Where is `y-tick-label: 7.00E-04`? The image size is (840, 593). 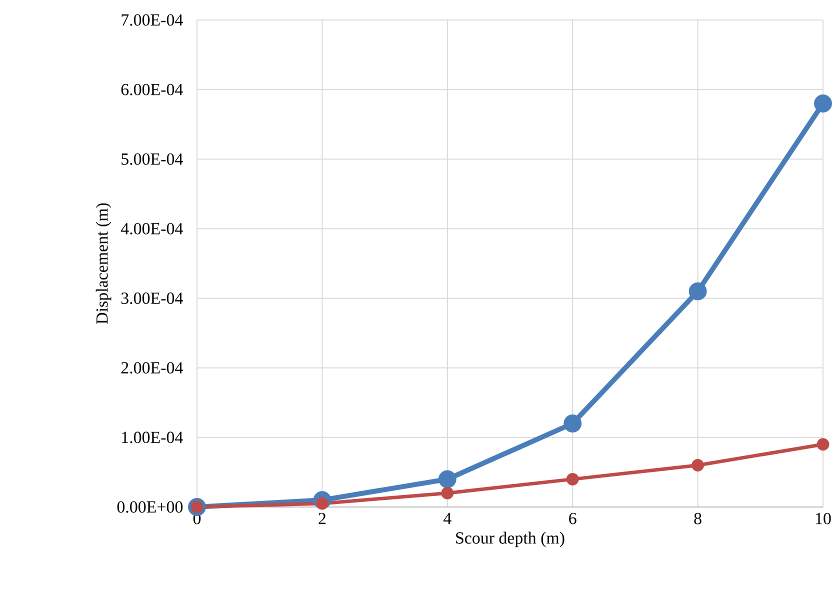
y-tick-label: 7.00E-04 is located at coordinates (152, 20).